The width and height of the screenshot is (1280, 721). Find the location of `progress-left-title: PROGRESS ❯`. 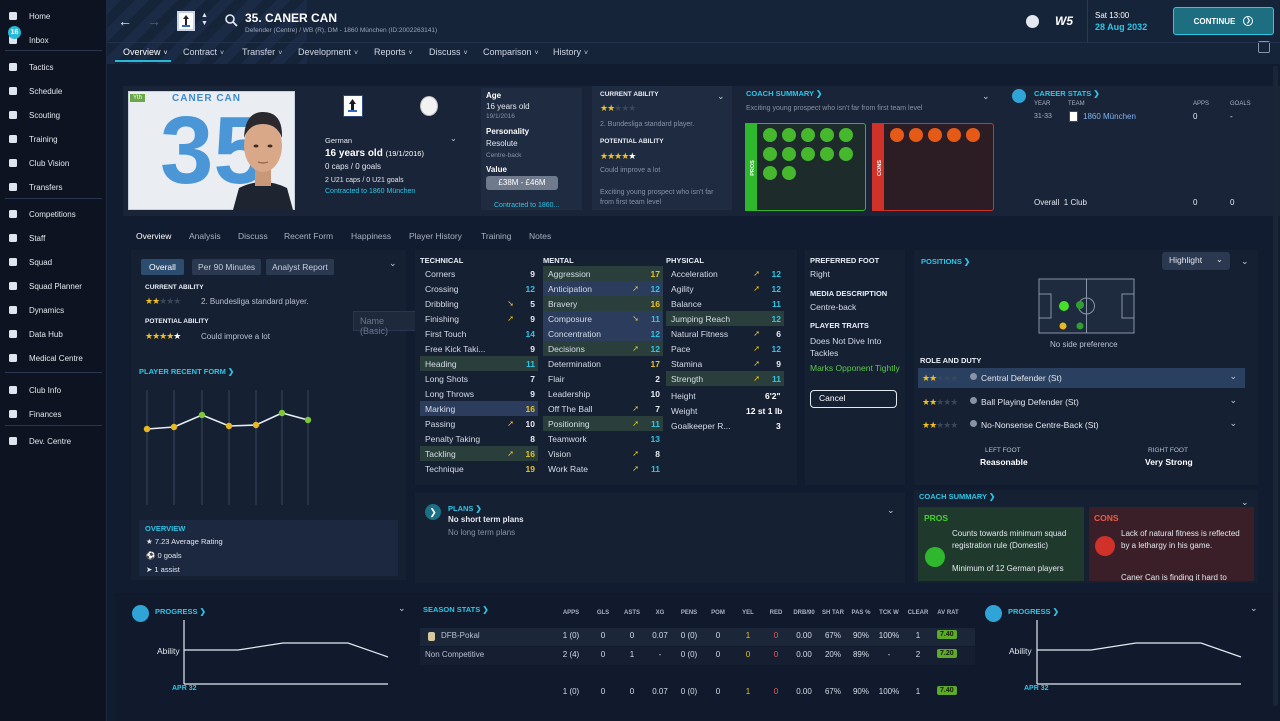

progress-left-title: PROGRESS ❯ is located at coordinates (180, 611).